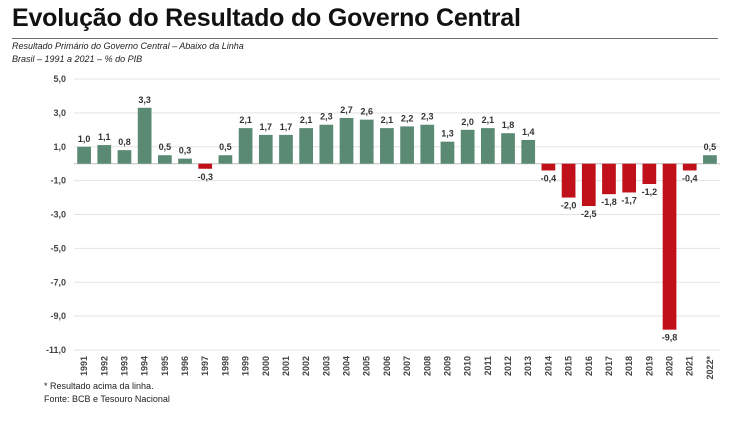 This screenshot has height=422, width=732. I want to click on y-tick-label: -3,0, so click(58, 215).